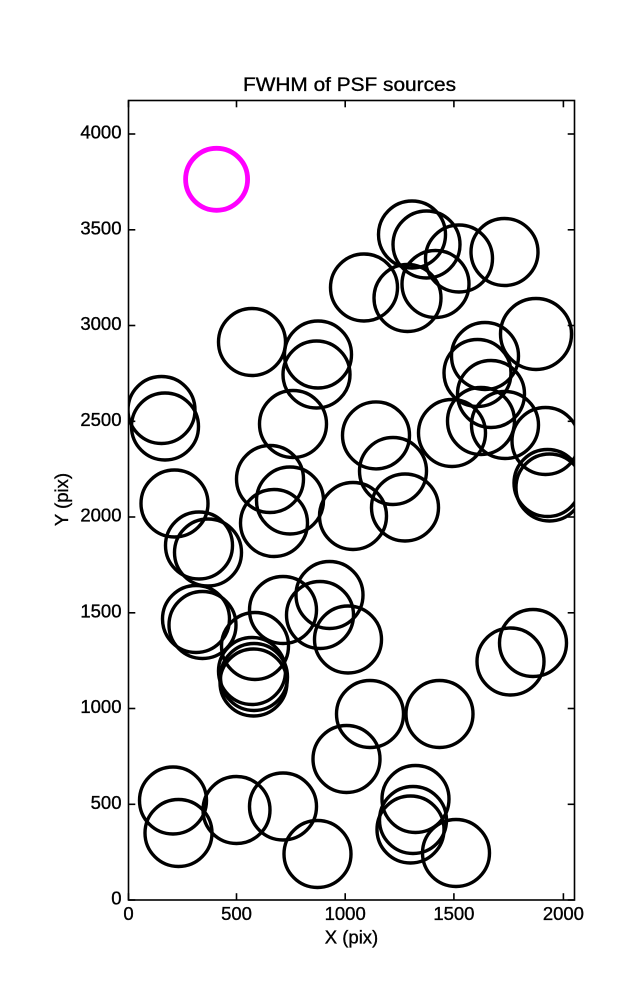  Describe the element at coordinates (100, 323) in the screenshot. I see `svg-text: 3000` at that location.